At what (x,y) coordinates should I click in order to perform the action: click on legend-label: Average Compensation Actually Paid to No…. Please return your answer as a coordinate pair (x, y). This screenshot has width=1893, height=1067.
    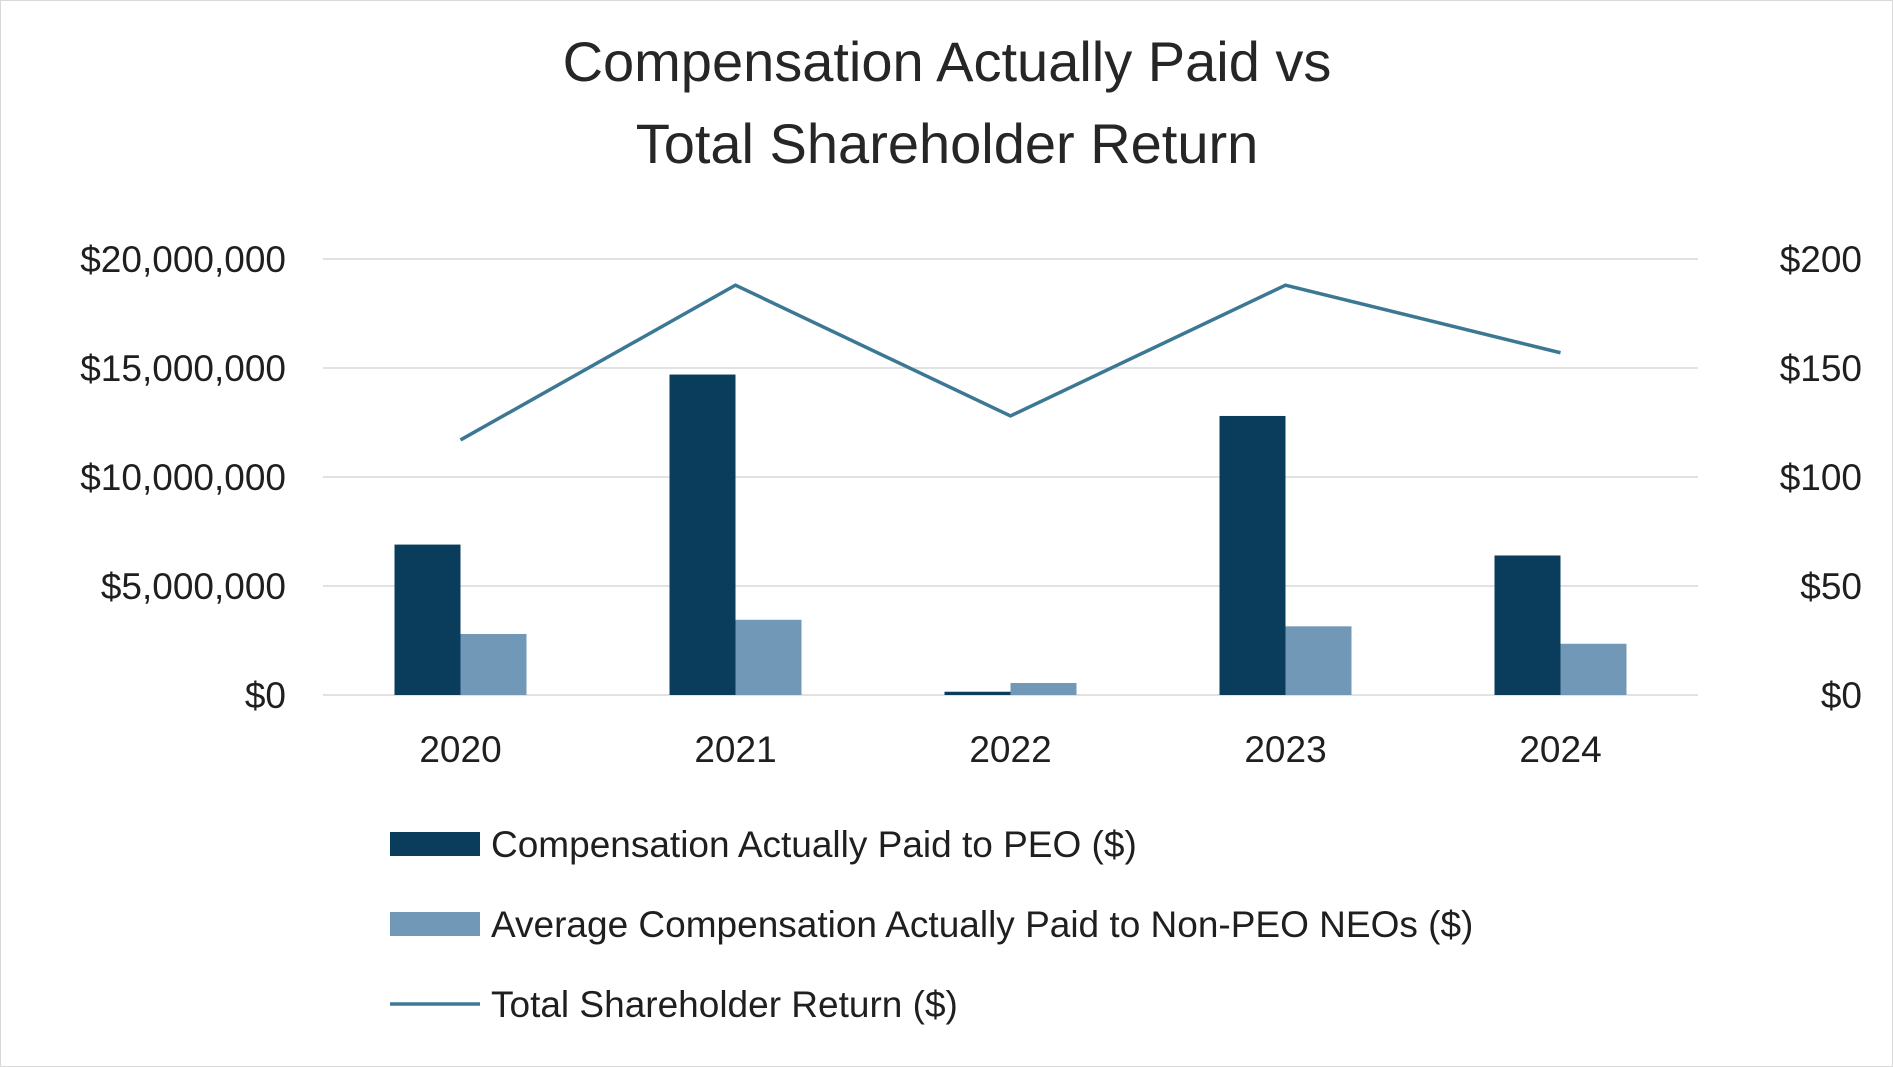
    Looking at the image, I should click on (982, 924).